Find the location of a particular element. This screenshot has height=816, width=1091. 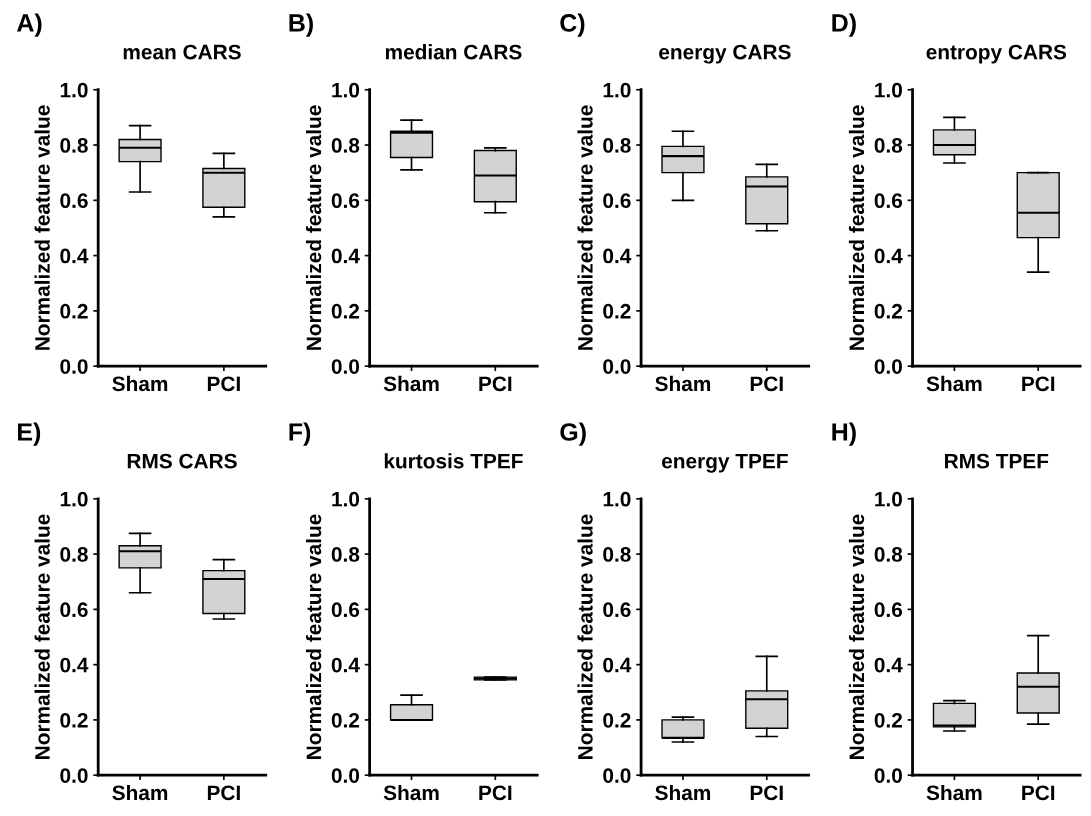

chart-title: kurtosis TPEF is located at coordinates (453, 461).